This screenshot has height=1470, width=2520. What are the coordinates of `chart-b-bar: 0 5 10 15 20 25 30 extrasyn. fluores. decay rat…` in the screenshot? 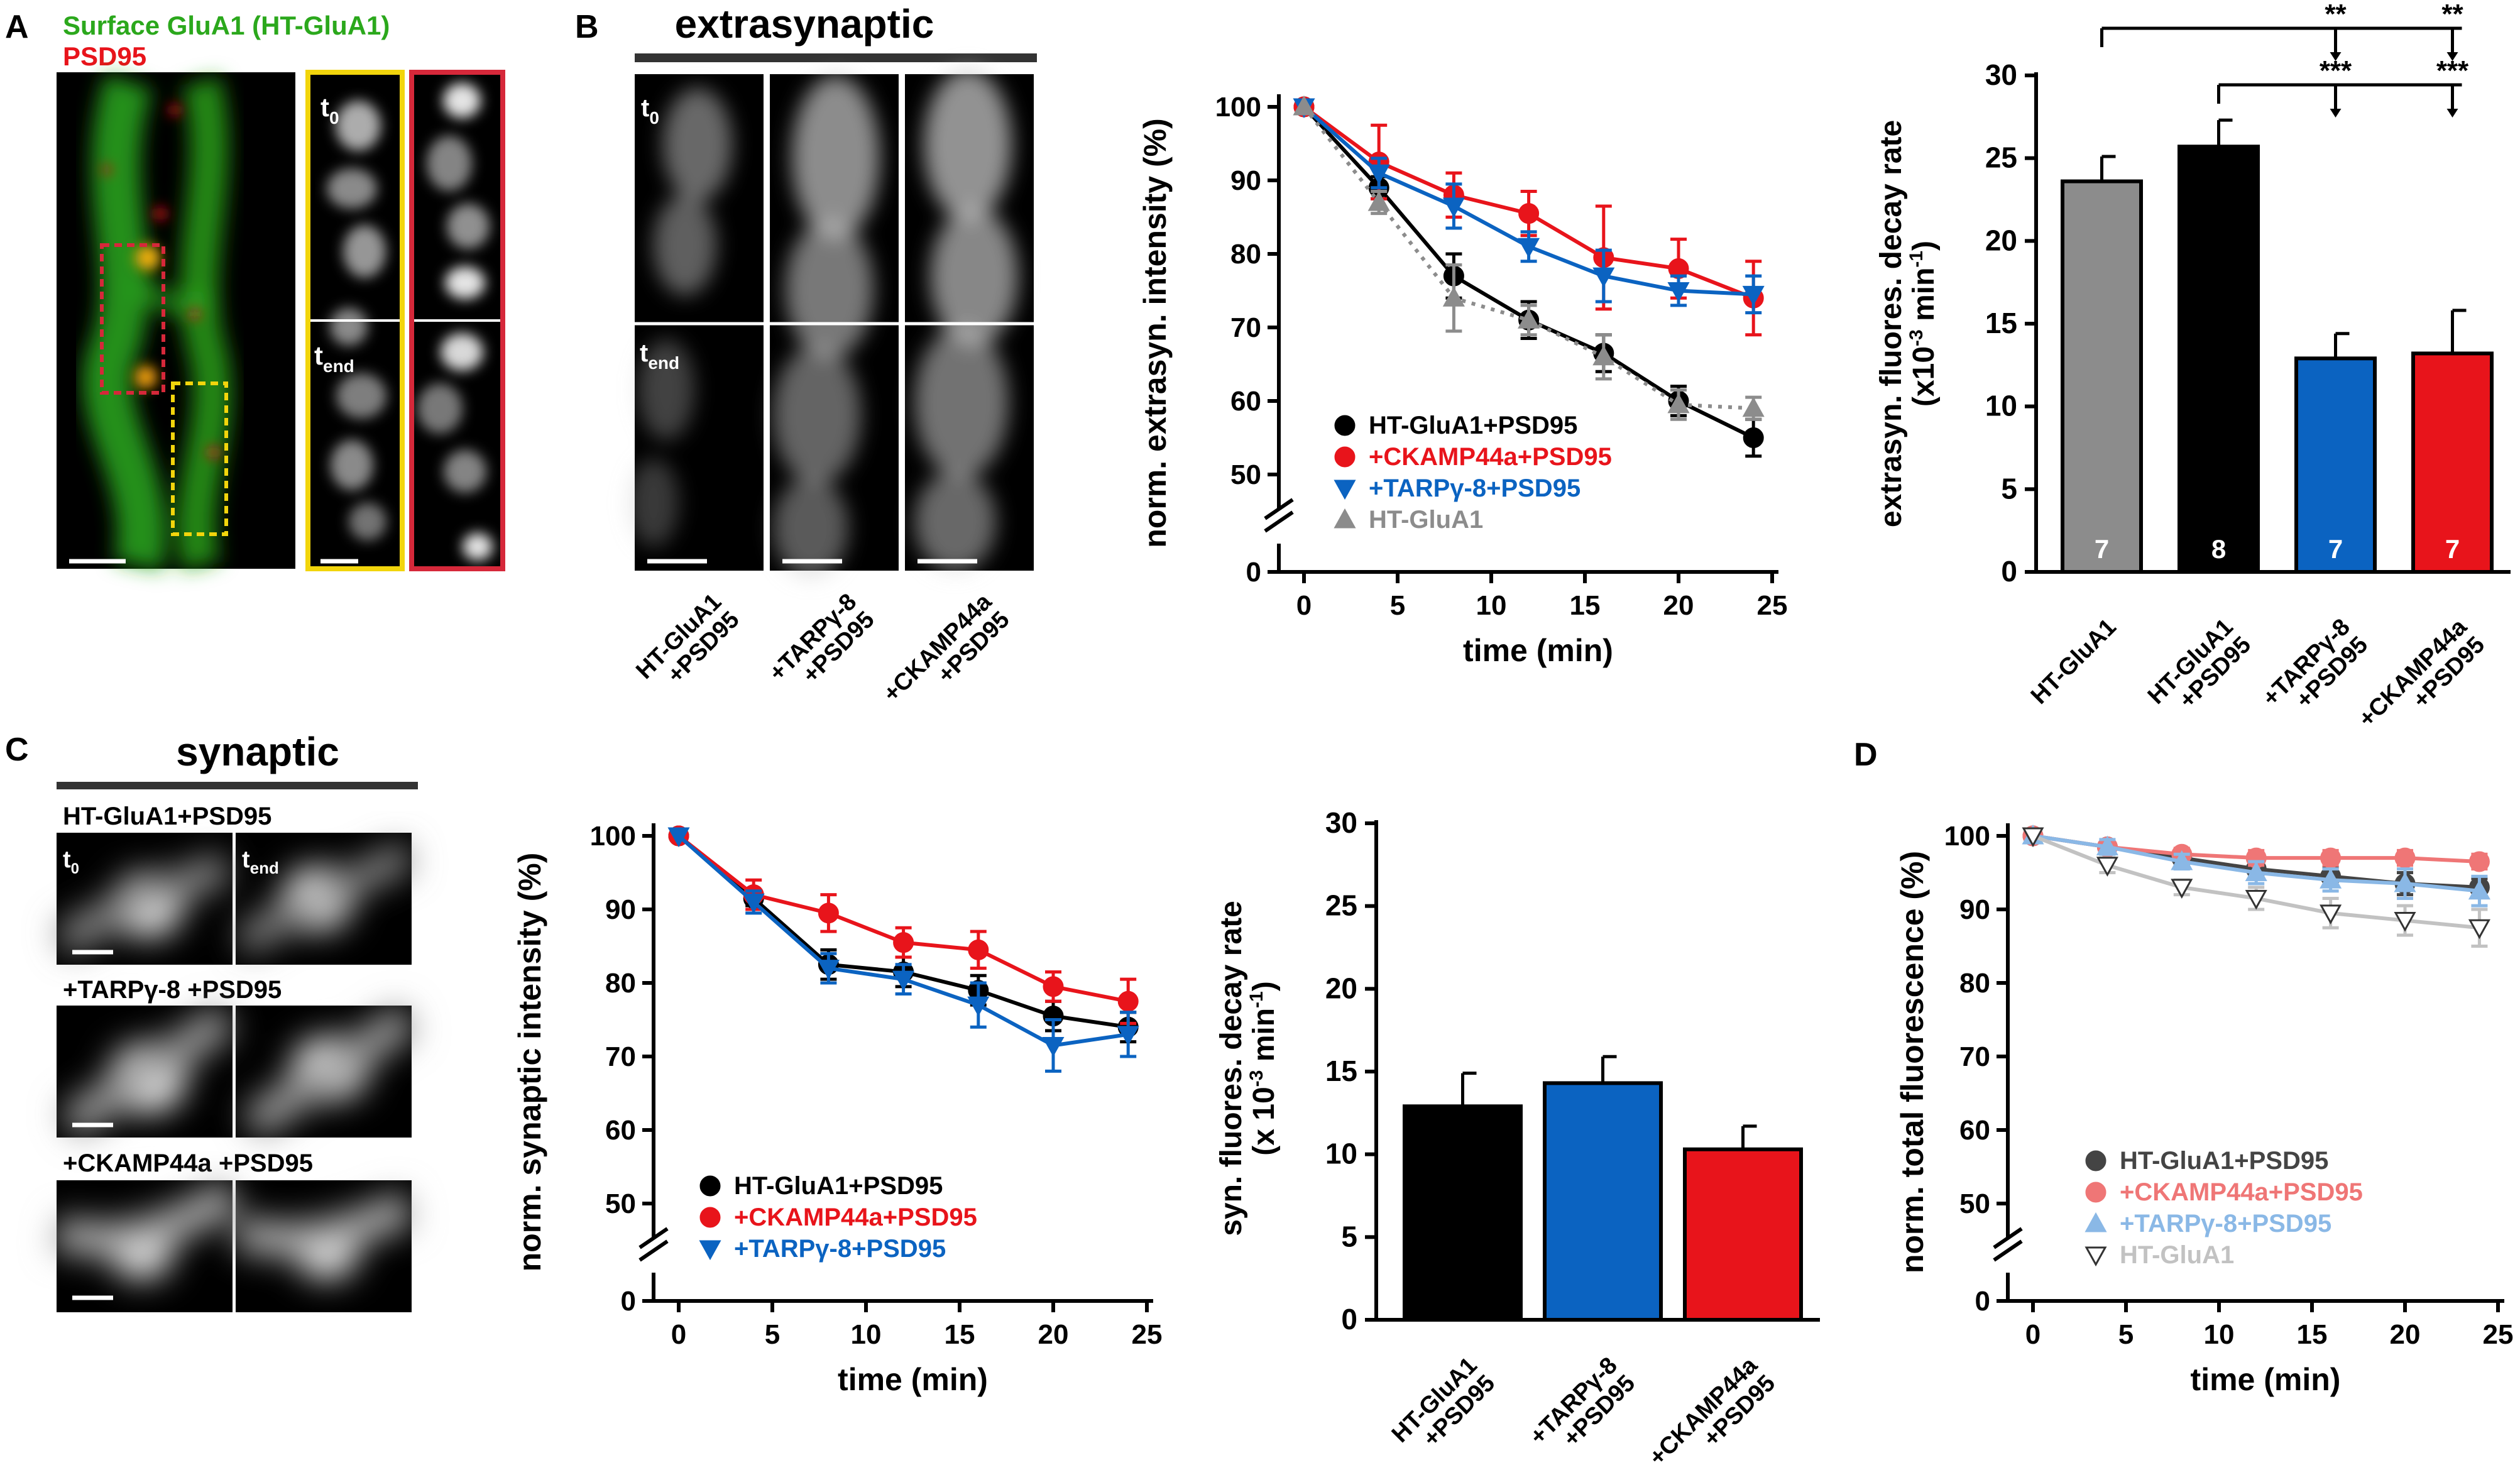 It's located at (2193, 366).